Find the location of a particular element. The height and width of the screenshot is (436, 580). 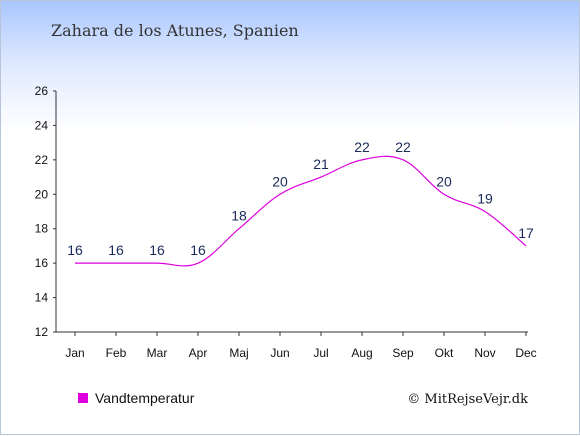

x-tick-label: Sep is located at coordinates (403, 353).